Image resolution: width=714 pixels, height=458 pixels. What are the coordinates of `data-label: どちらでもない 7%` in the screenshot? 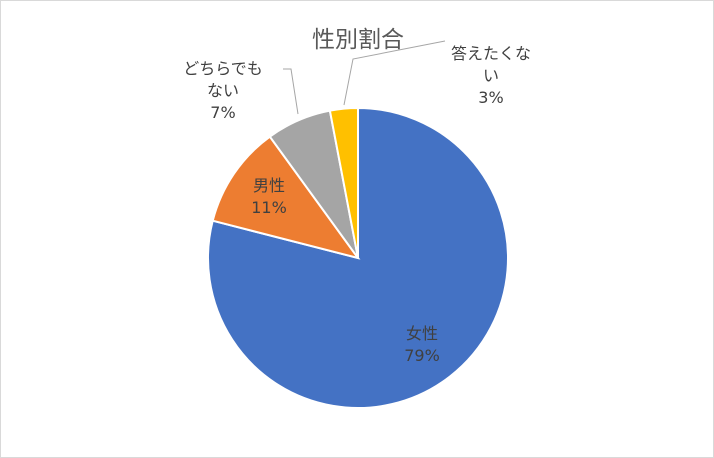 It's located at (223, 91).